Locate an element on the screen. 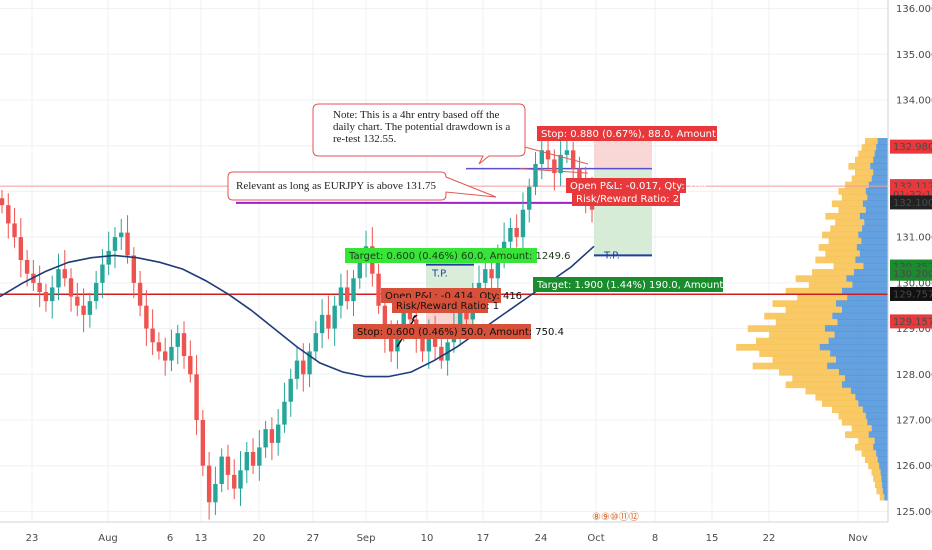 The image size is (932, 550). stop-label-short-bg is located at coordinates (627, 133).